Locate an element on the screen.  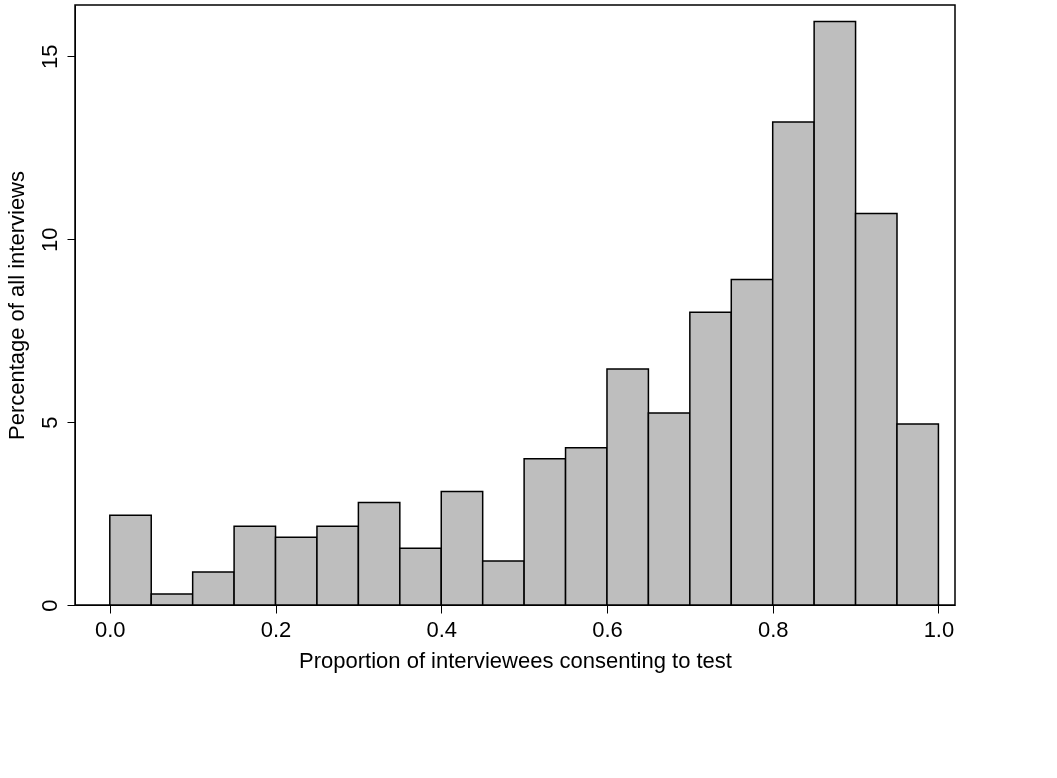
x-axis-title: Proportion of interviewees consenting to test is located at coordinates (515, 660).